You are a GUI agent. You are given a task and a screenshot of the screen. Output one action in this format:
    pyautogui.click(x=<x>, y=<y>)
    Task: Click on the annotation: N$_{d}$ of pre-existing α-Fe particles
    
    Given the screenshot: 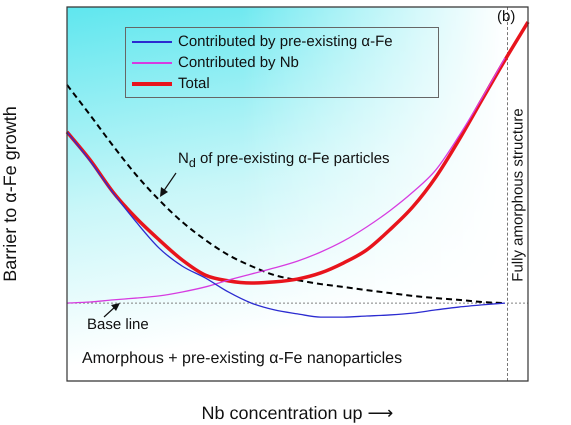 What is the action you would take?
    pyautogui.click(x=284, y=160)
    